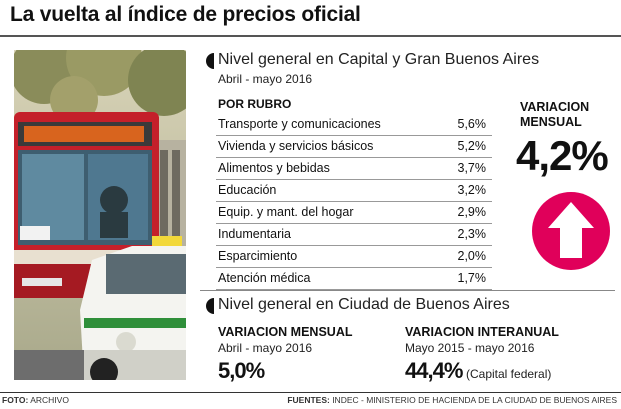  Describe the element at coordinates (555, 107) in the screenshot. I see `variacion-label-line1: VARIACION` at that location.